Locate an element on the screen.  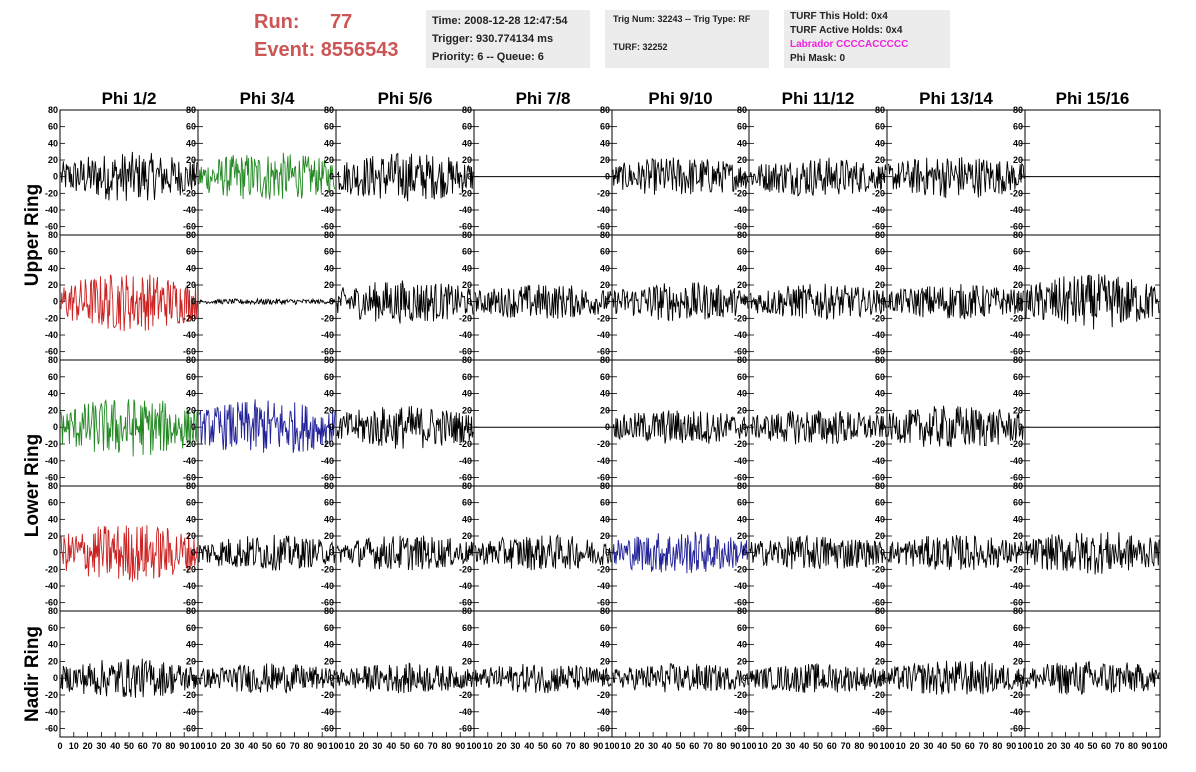
x-tick-label: 10 is located at coordinates (74, 746).